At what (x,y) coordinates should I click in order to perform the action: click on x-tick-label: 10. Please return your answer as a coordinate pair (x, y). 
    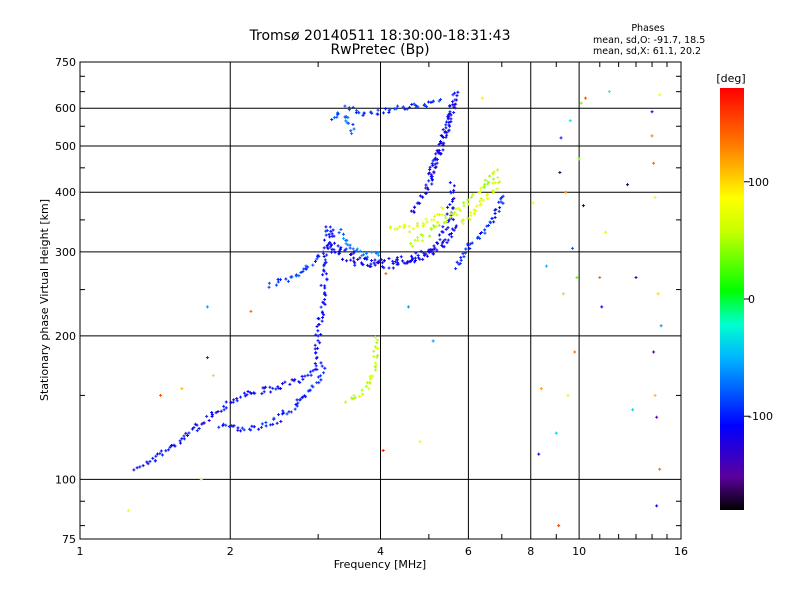
    Looking at the image, I should click on (579, 551).